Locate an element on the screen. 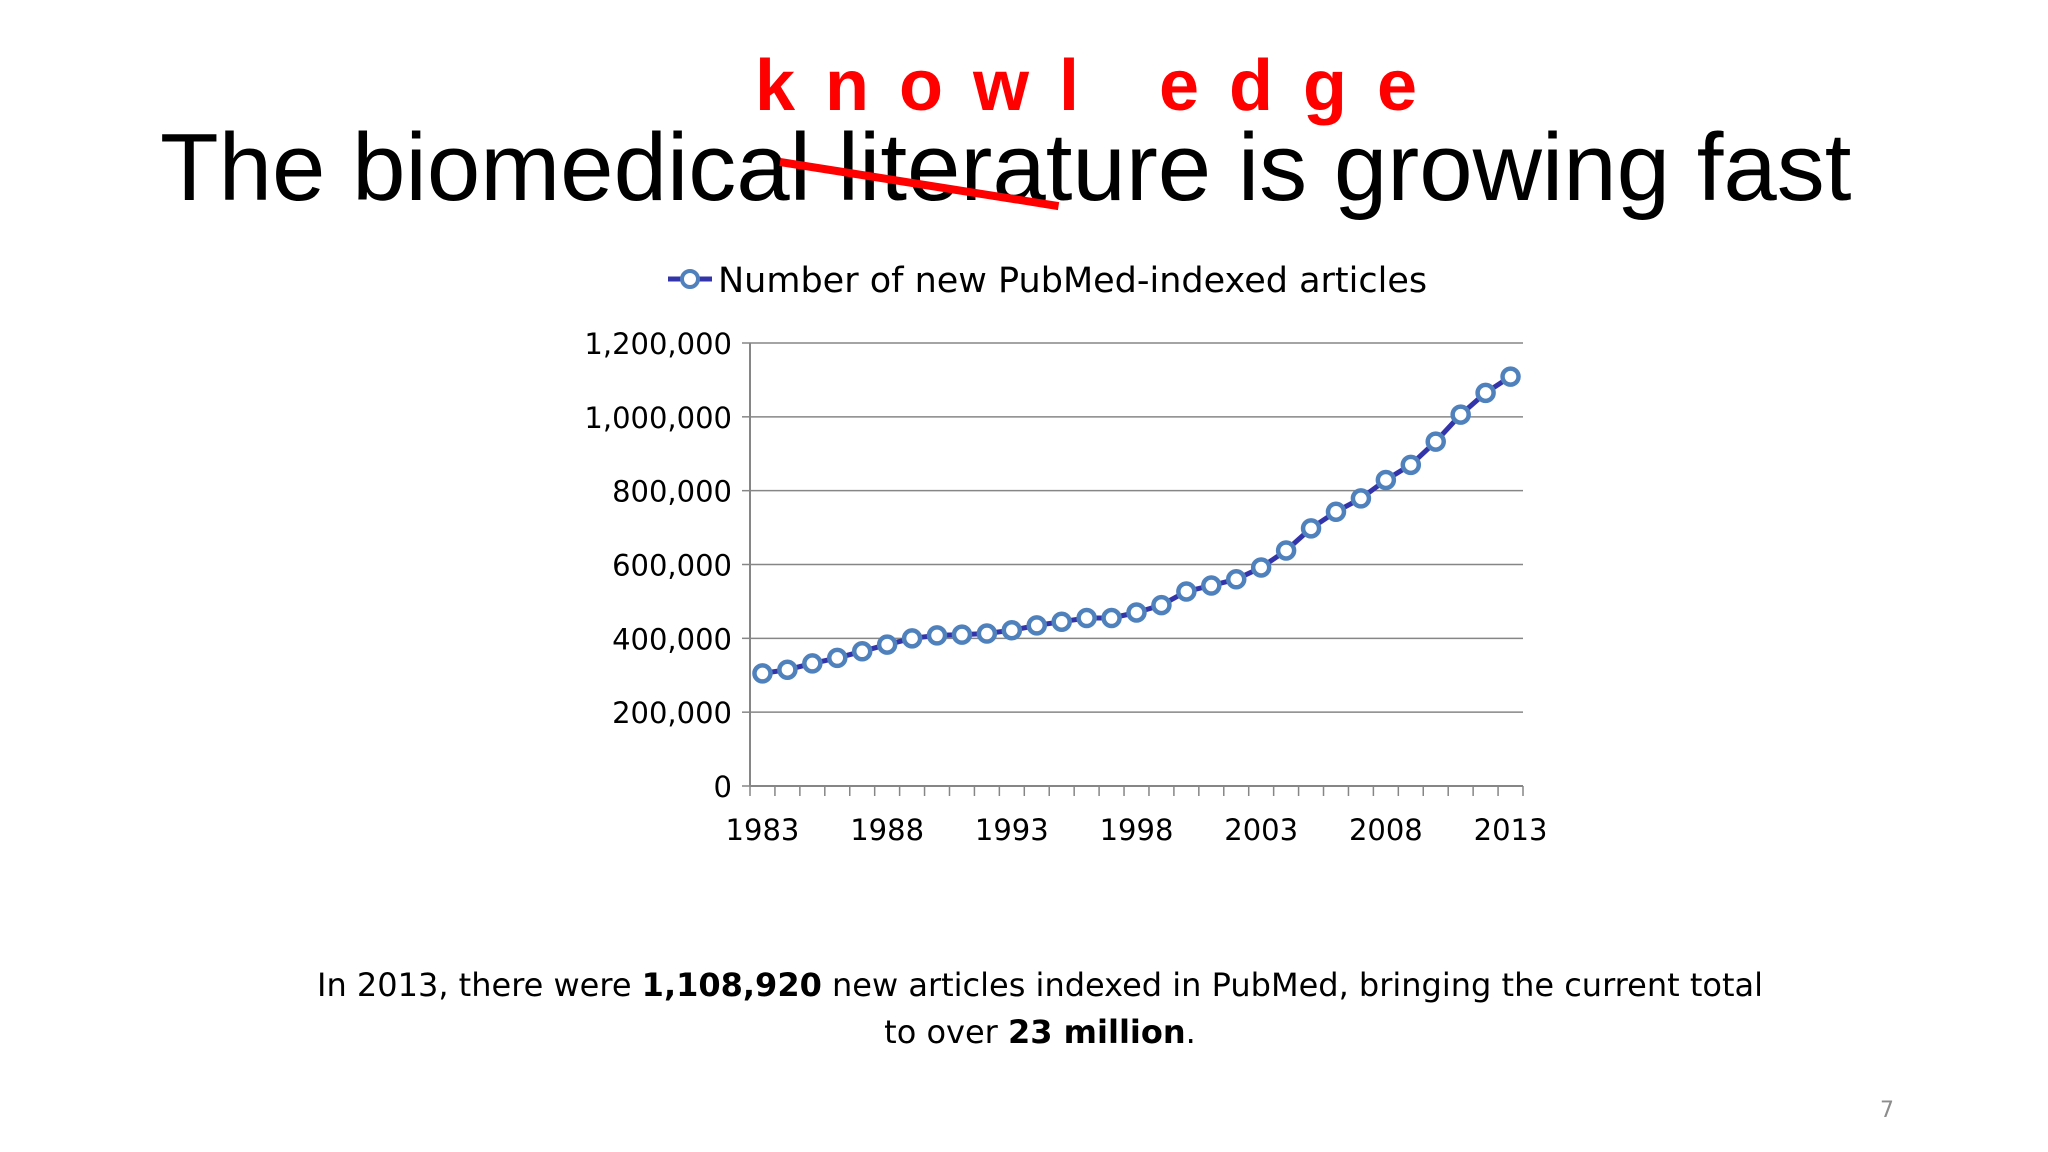 This screenshot has height=1152, width=2048. legend: Number of new PubMed-indexed articles is located at coordinates (1047, 281).